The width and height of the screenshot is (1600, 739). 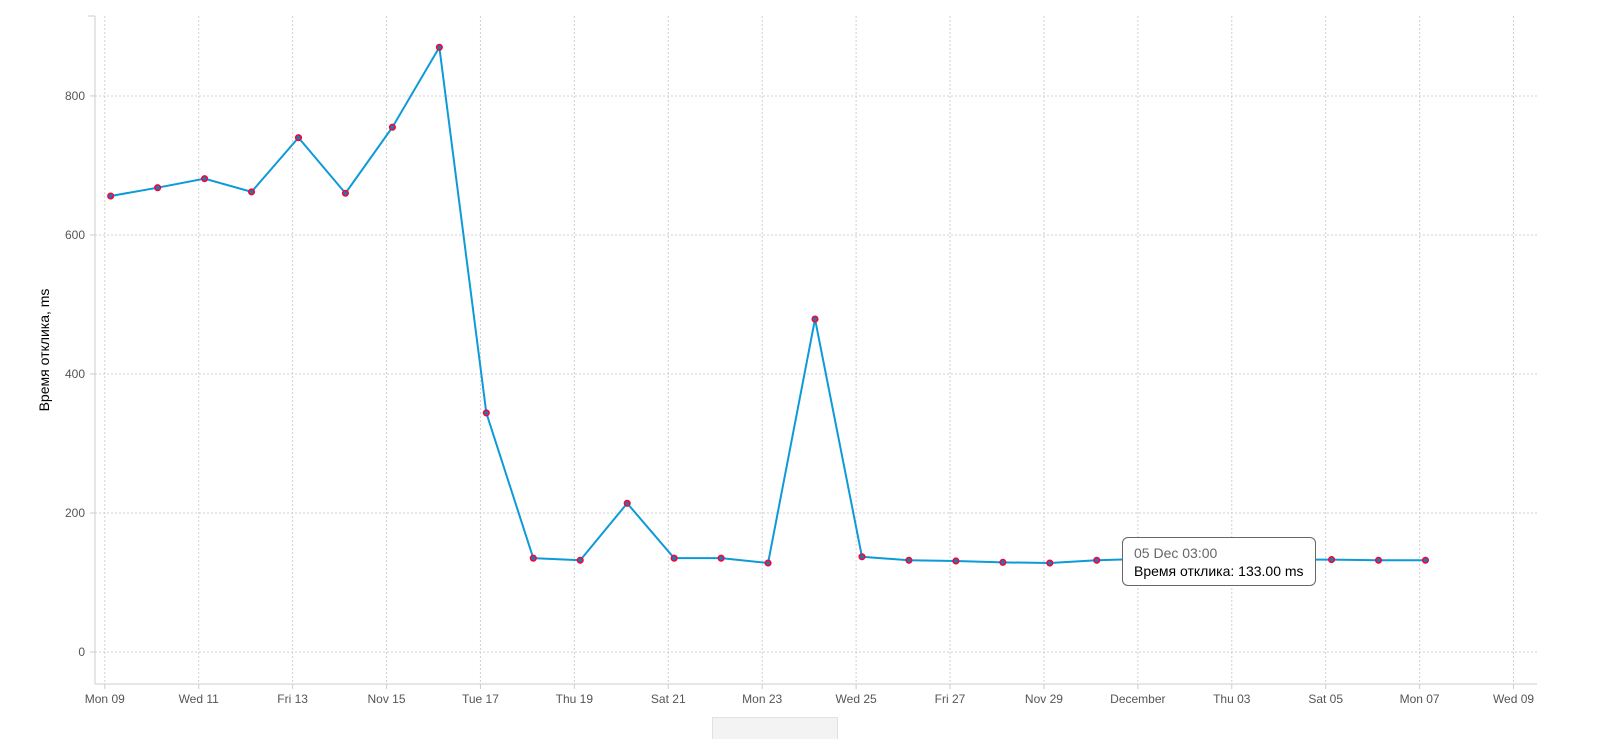 I want to click on y-tick-label: 600, so click(x=75, y=235).